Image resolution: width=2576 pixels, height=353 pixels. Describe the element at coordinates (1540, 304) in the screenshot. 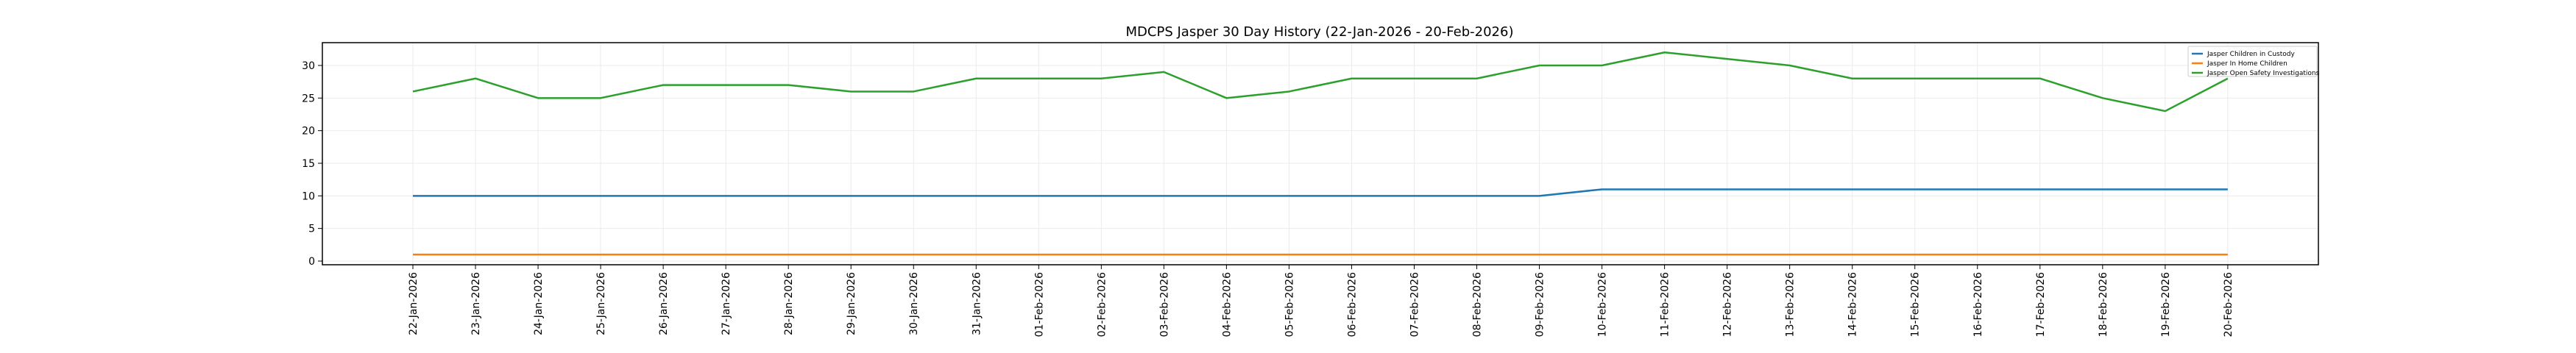

I see `x-tick-label: 09-Feb-2026` at that location.